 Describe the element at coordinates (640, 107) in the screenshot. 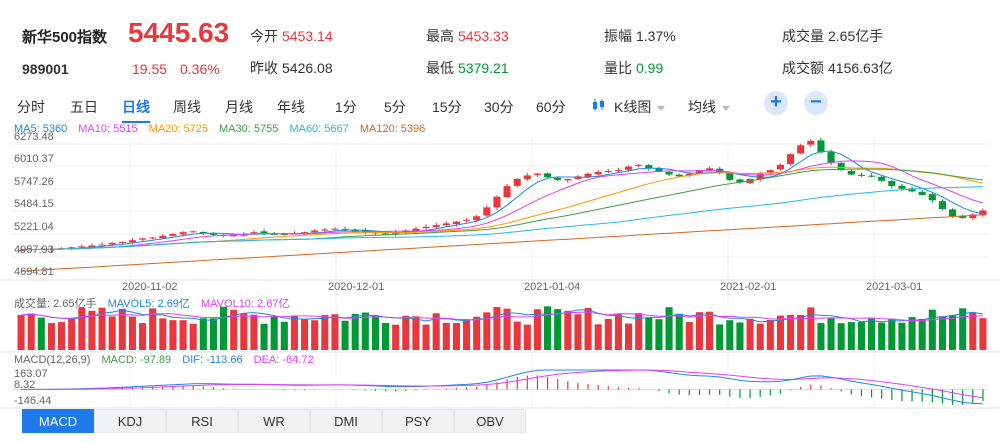

I see `chart-type-select: K线图` at that location.